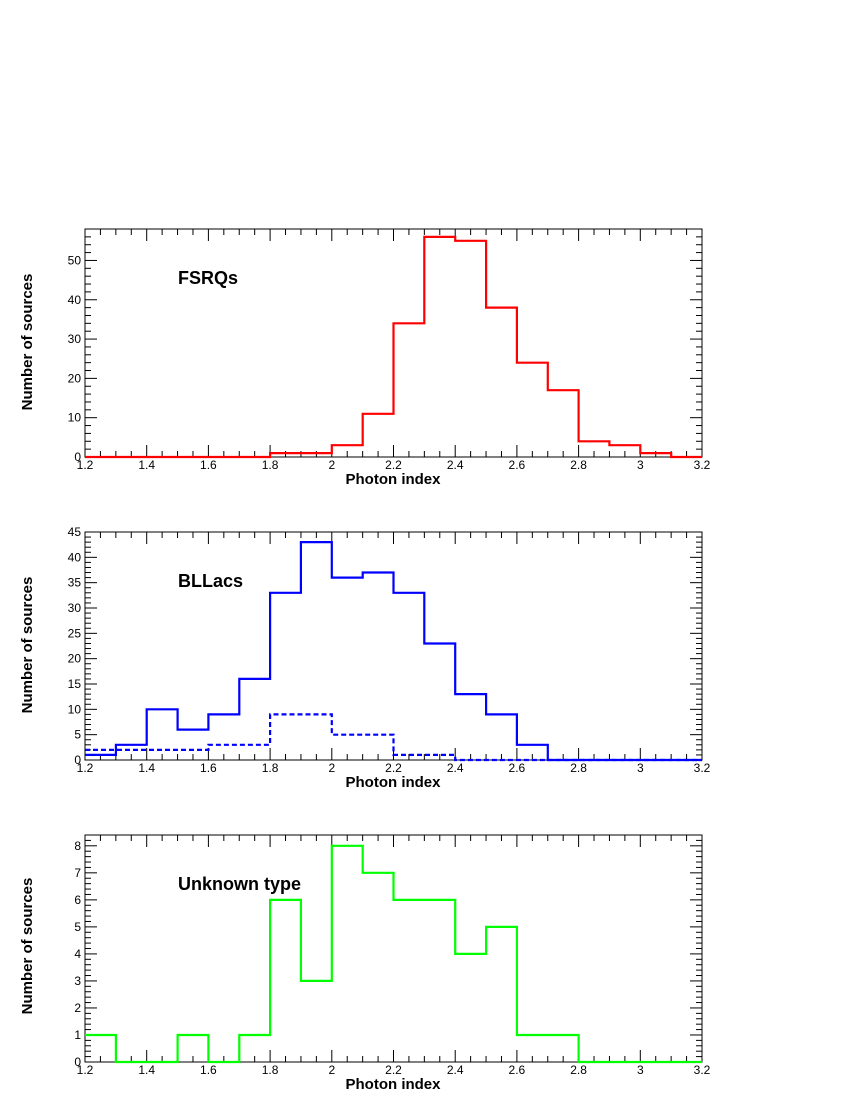  I want to click on fsrqs-x-tick-label: 2.8, so click(578, 465).